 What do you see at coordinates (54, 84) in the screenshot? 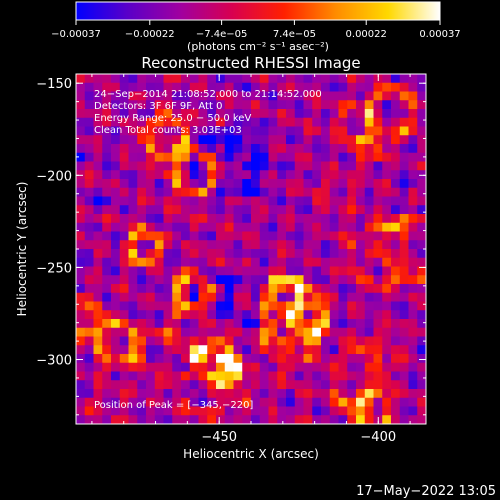
I see `y-tick-label: −150` at bounding box center [54, 84].